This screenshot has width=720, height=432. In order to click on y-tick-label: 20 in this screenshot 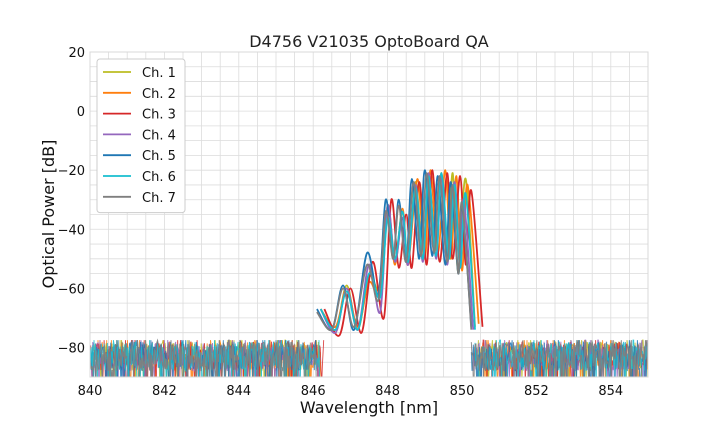, I will do `click(76, 53)`.